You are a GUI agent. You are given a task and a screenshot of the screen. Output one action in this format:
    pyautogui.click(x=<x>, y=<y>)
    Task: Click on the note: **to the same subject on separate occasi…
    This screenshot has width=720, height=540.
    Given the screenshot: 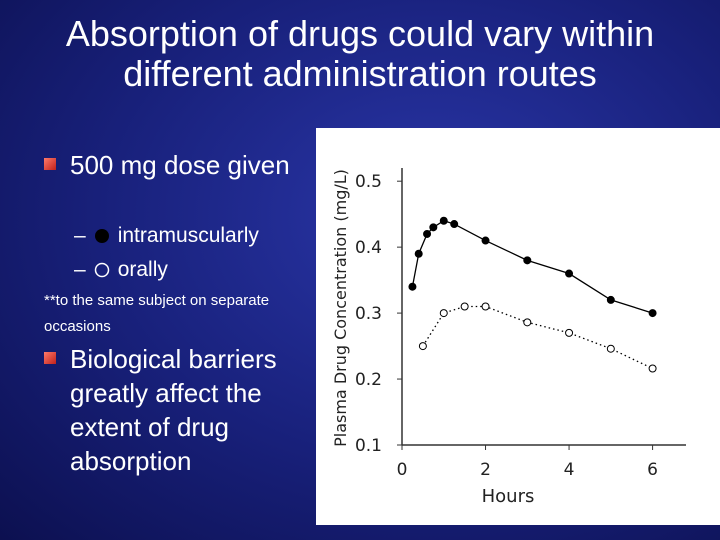 What is the action you would take?
    pyautogui.click(x=157, y=313)
    